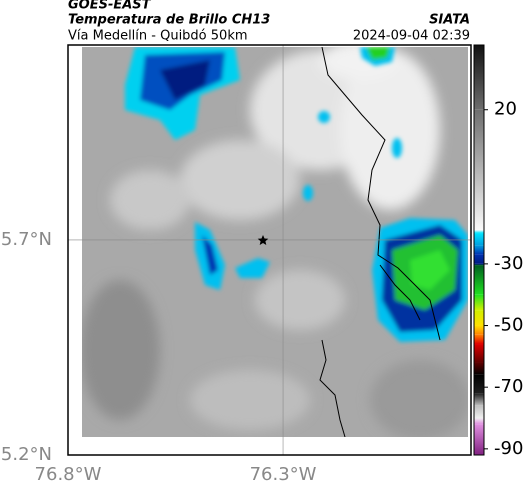 Image resolution: width=526 pixels, height=491 pixels. Describe the element at coordinates (508, 263) in the screenshot. I see `colorbar-label: -30` at that location.